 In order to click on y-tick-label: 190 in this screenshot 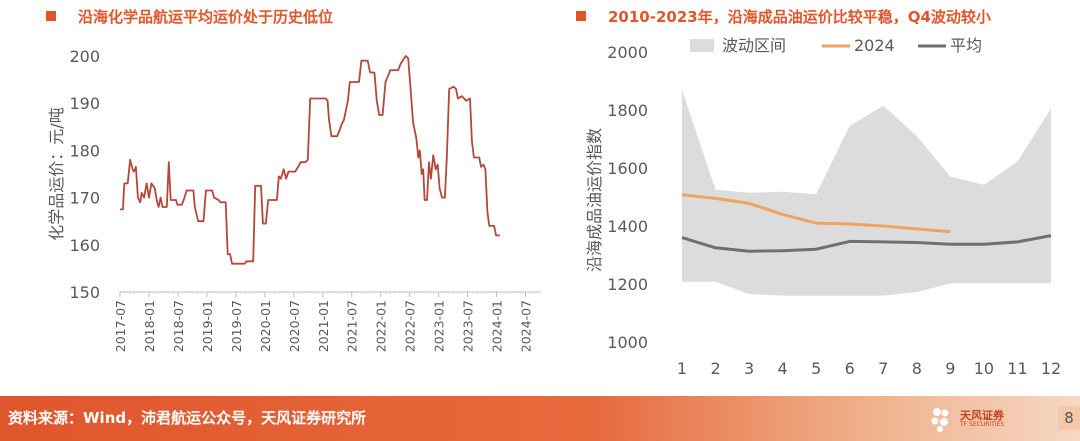, I will do `click(84, 103)`.